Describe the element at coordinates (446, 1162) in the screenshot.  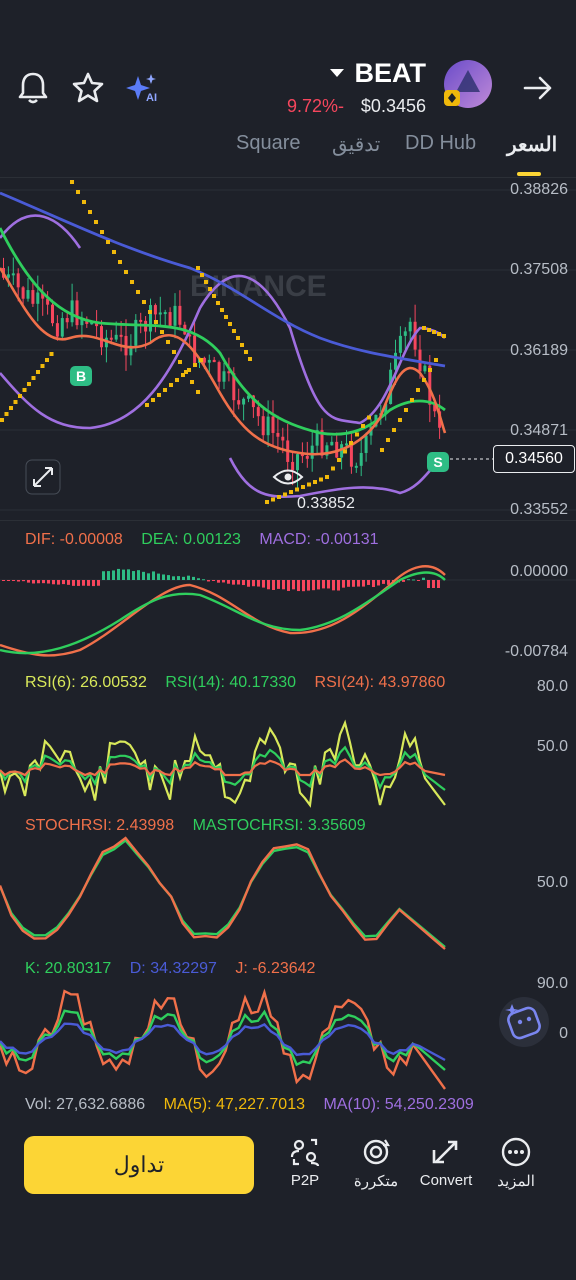
I see `nav-convert: Convert` at that location.